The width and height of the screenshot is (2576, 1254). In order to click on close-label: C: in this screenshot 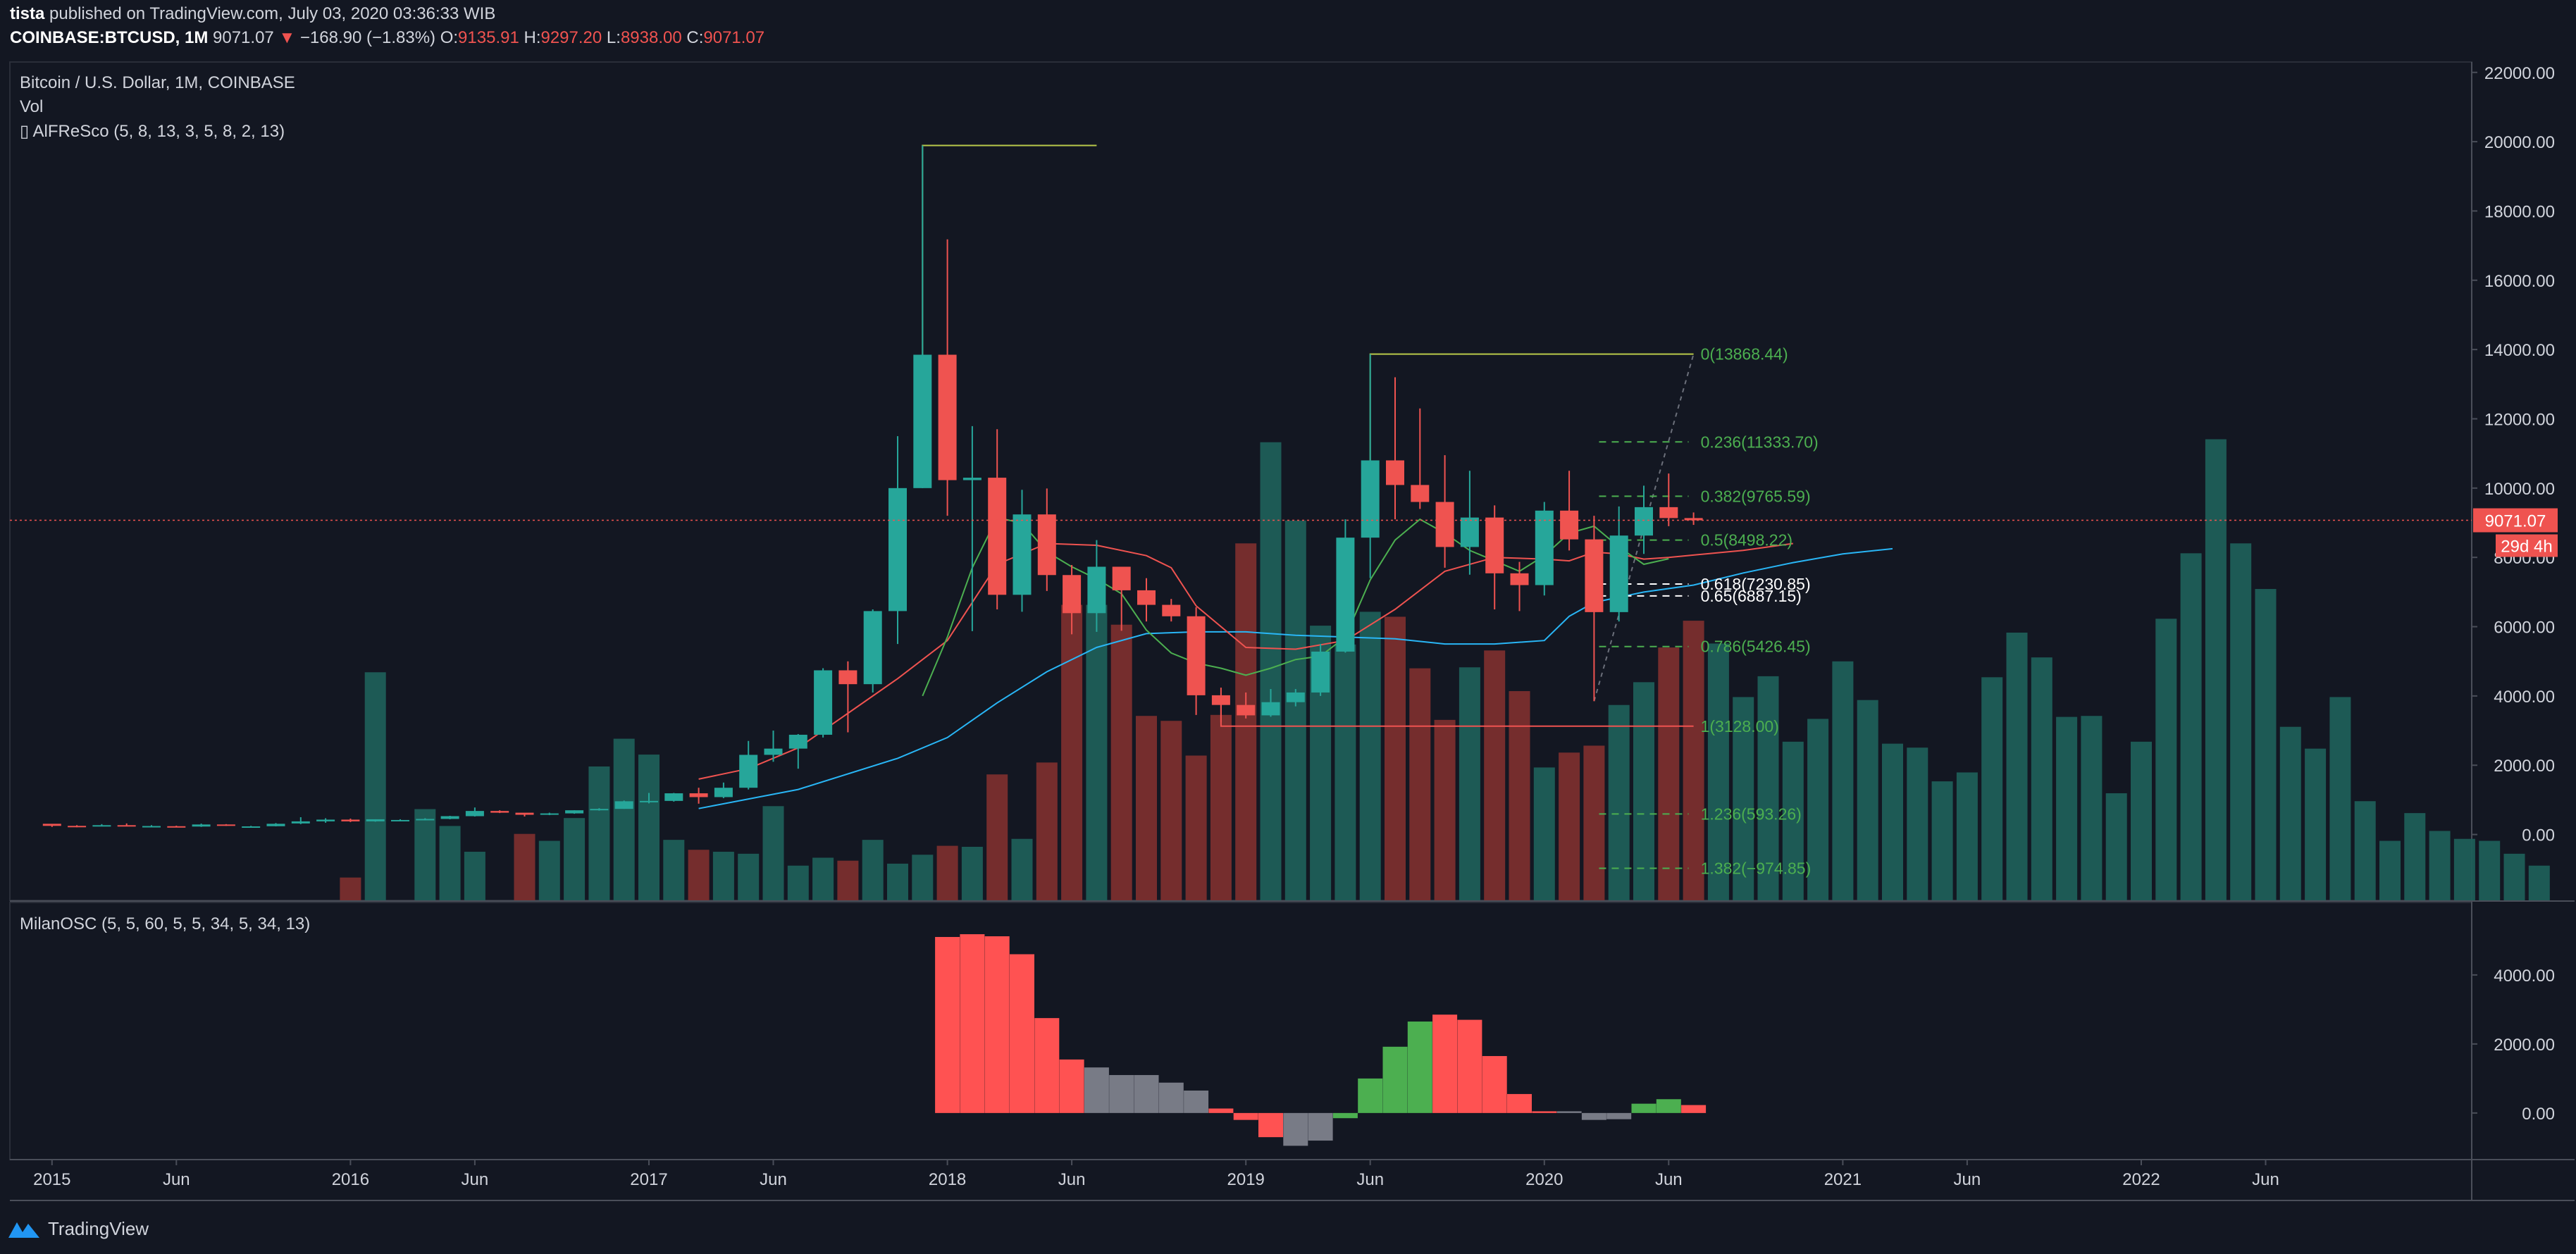, I will do `click(695, 37)`.